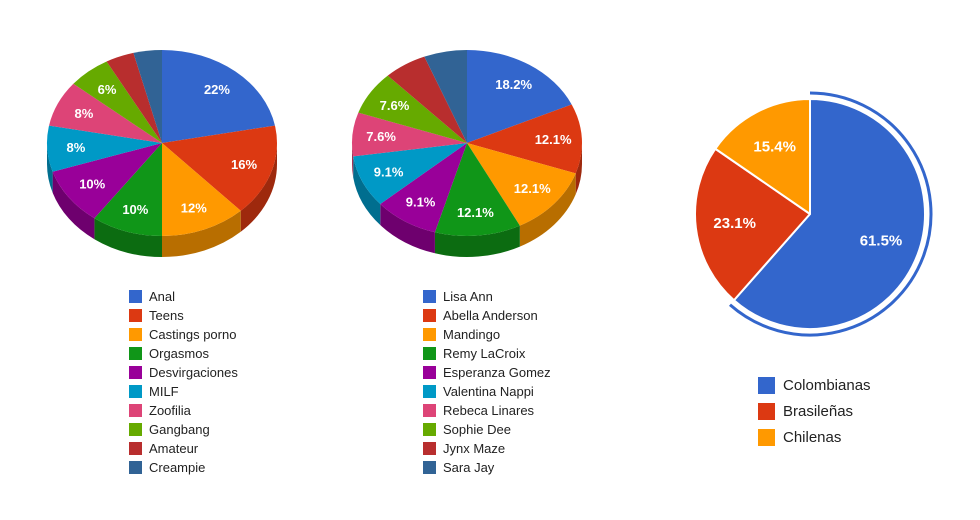  I want to click on pie-slice-label: 23.1%, so click(734, 223).